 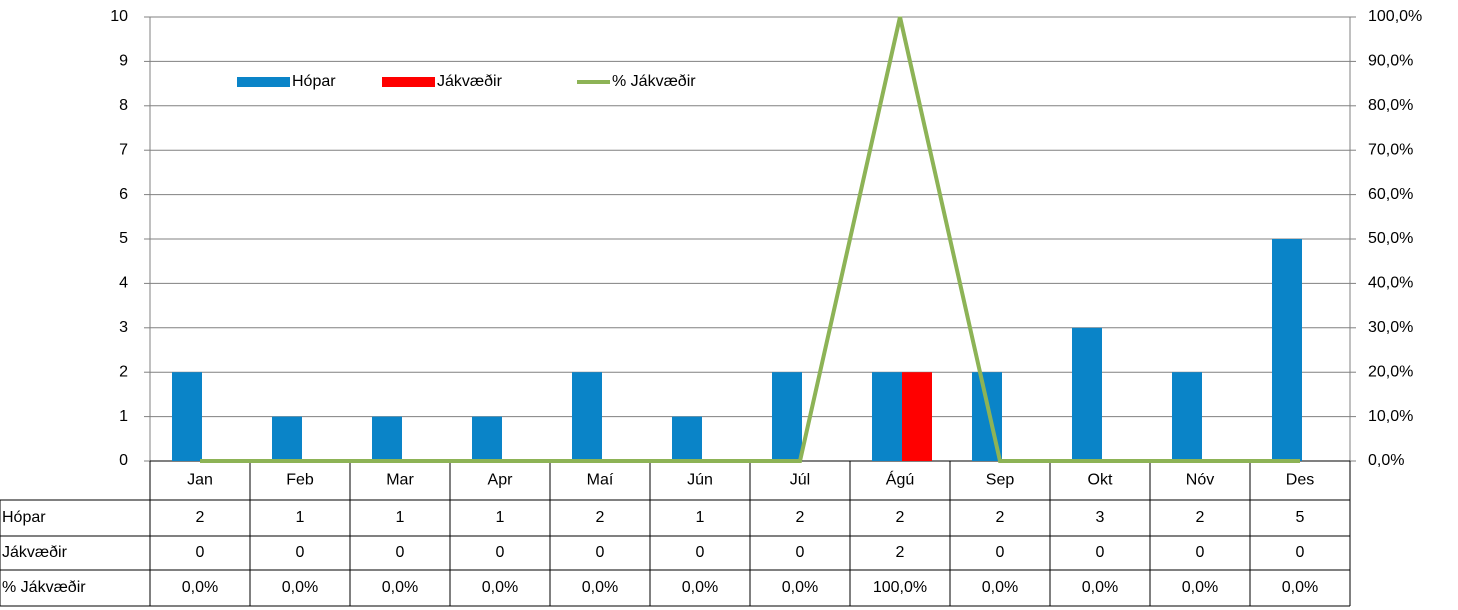 What do you see at coordinates (123, 61) in the screenshot?
I see `y-tick-label: 9` at bounding box center [123, 61].